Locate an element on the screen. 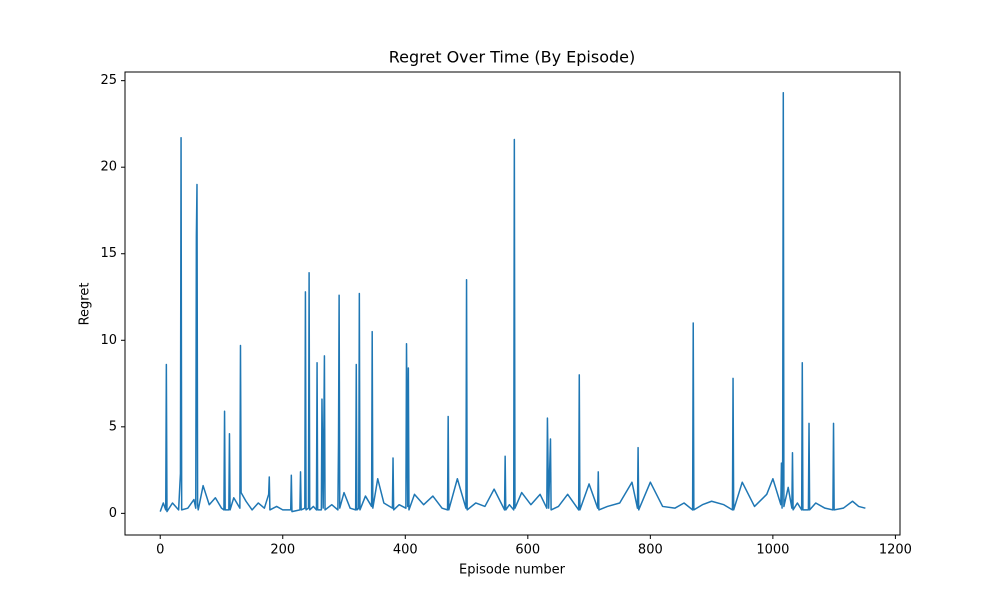 The width and height of the screenshot is (1000, 600). x-tick-label: 400 is located at coordinates (405, 550).